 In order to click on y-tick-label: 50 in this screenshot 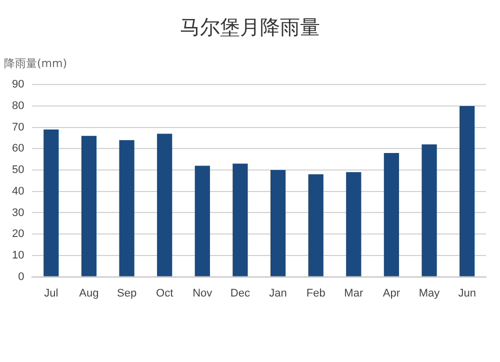, I will do `click(18, 170)`.